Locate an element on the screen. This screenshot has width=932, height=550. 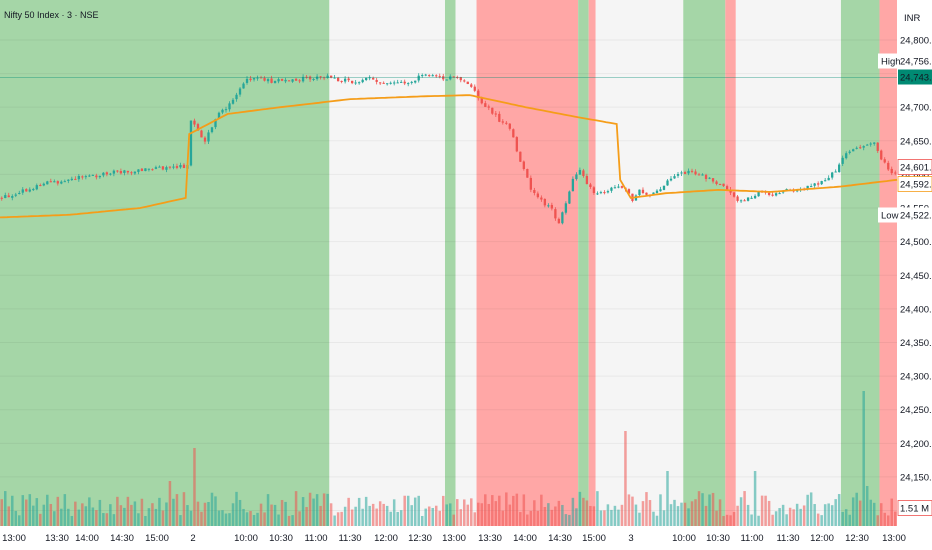
x-tick-label: 12:30 is located at coordinates (857, 538).